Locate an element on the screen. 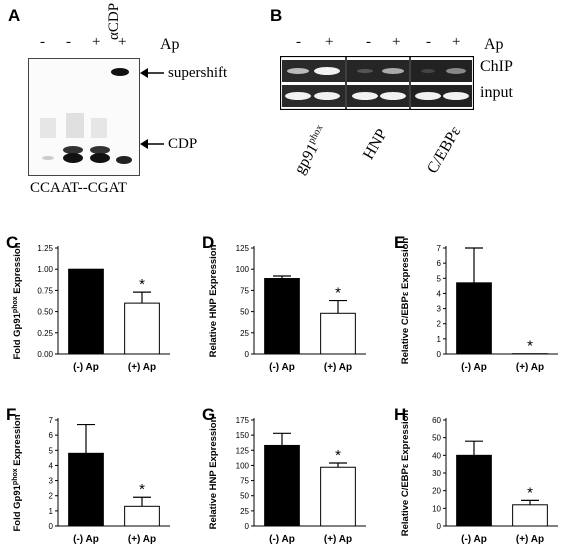 This screenshot has width=576, height=559. panel-label-a: A is located at coordinates (14, 16).